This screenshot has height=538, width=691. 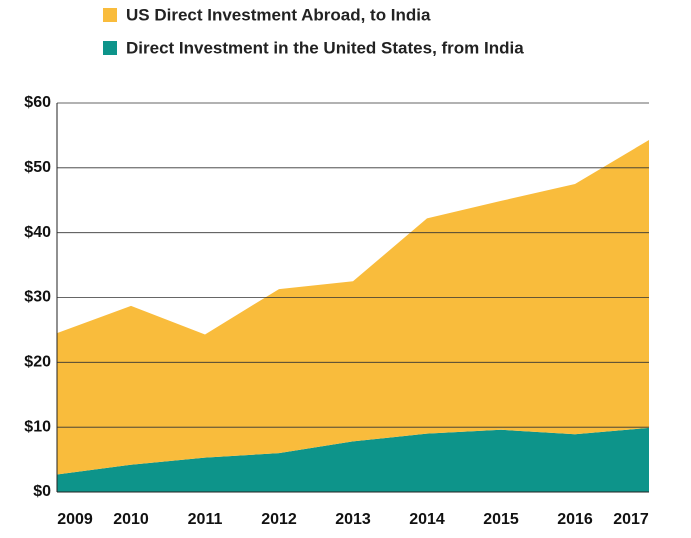 What do you see at coordinates (42, 491) in the screenshot?
I see `y-tick-label: $0` at bounding box center [42, 491].